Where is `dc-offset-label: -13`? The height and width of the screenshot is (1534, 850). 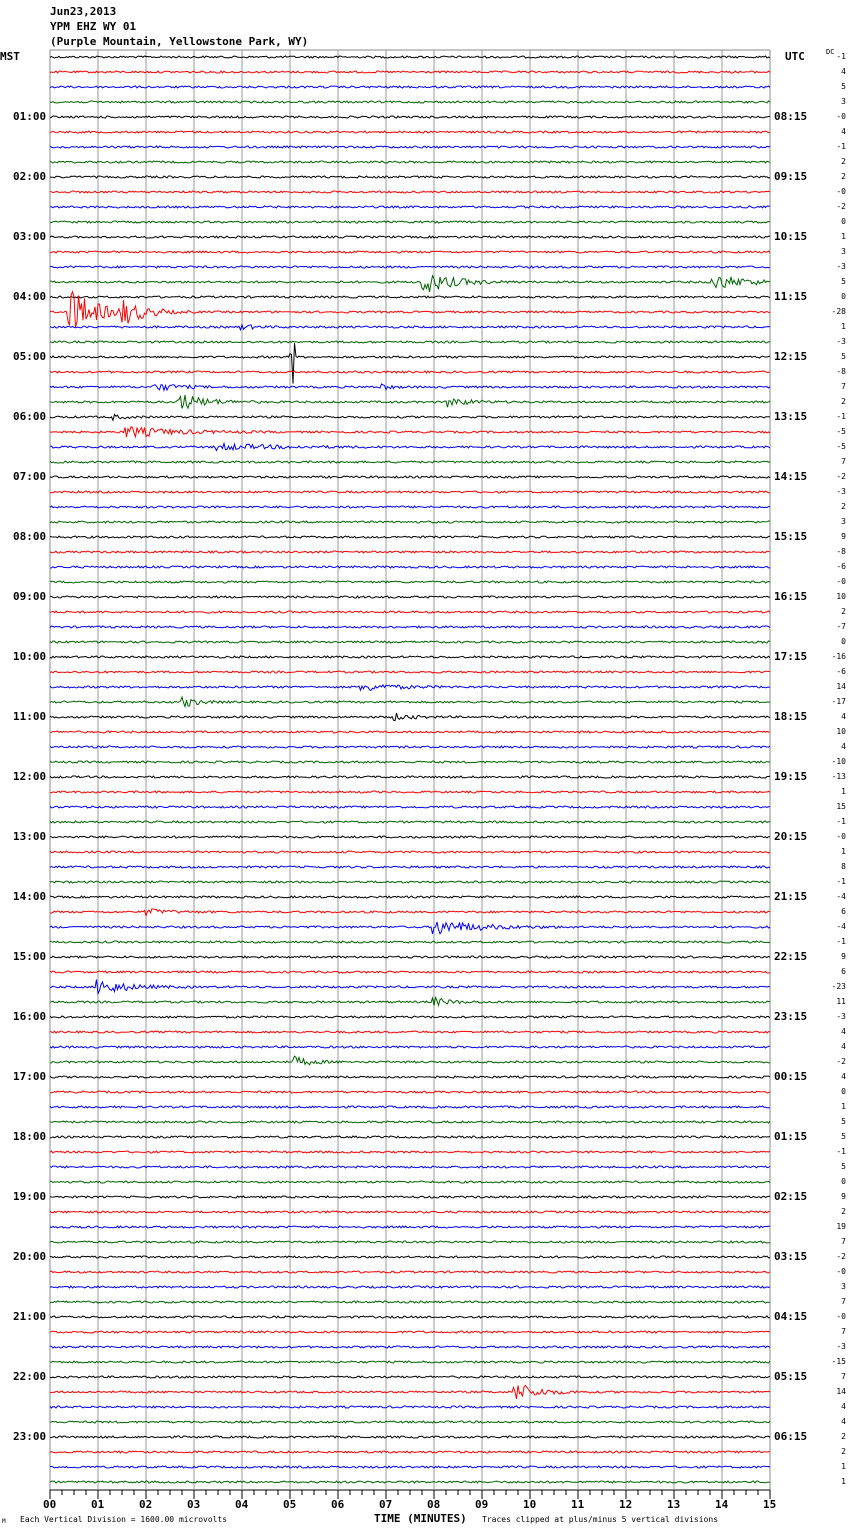 dc-offset-label: -13 is located at coordinates (838, 776).